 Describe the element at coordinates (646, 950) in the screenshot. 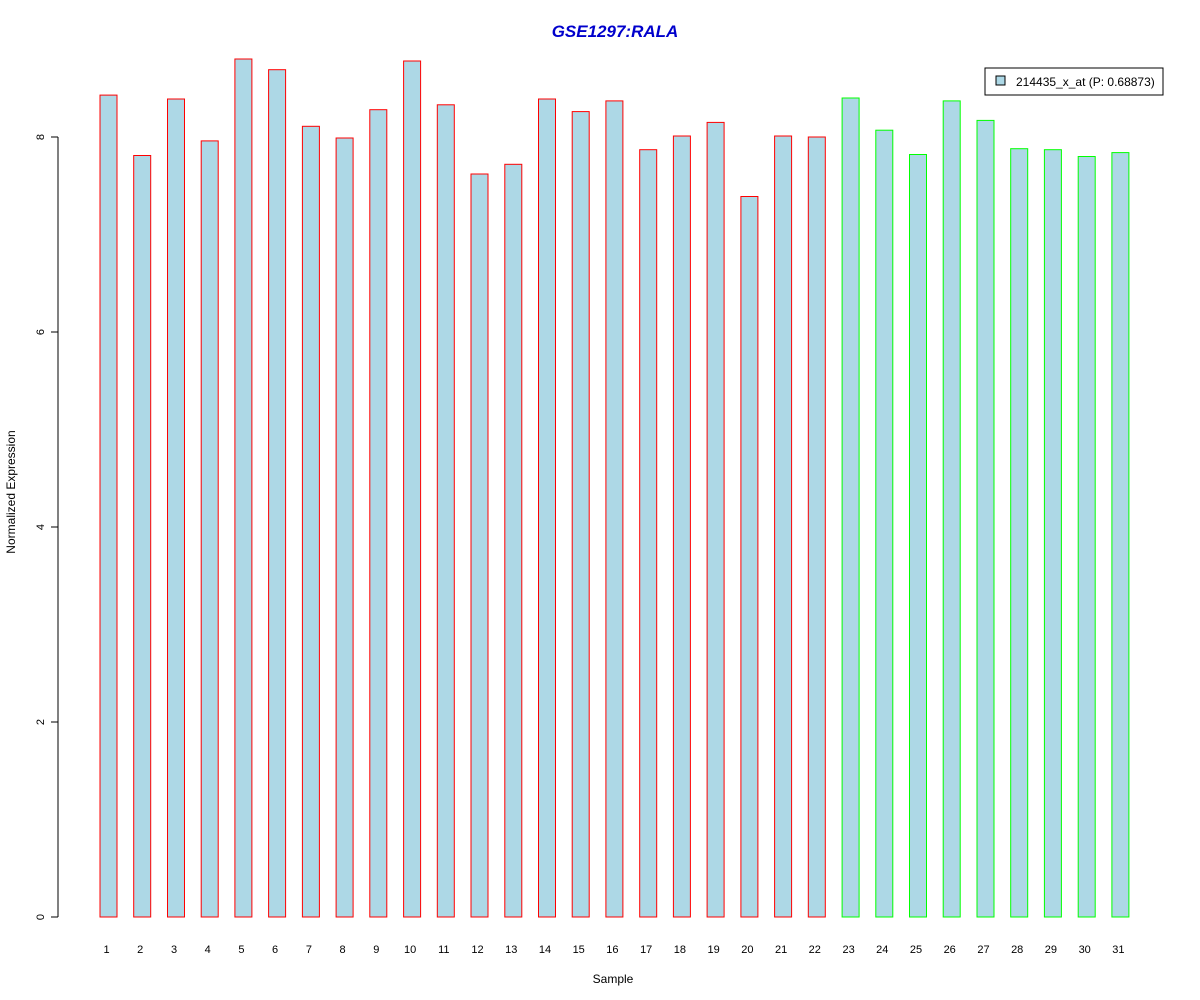

I see `x-tick-label-17: 17` at that location.